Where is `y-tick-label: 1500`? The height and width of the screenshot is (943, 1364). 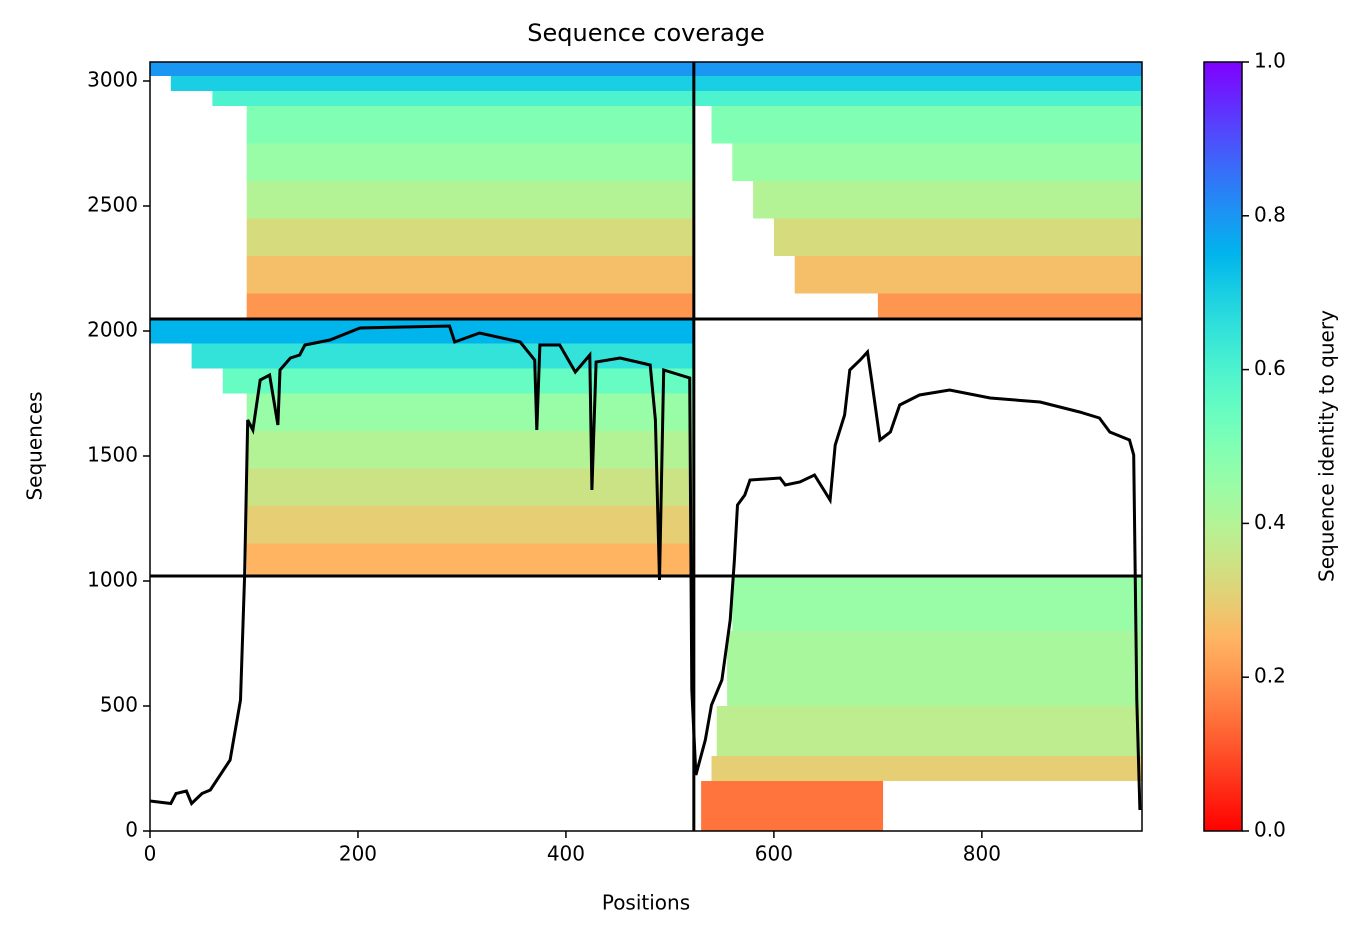 y-tick-label: 1500 is located at coordinates (112, 455).